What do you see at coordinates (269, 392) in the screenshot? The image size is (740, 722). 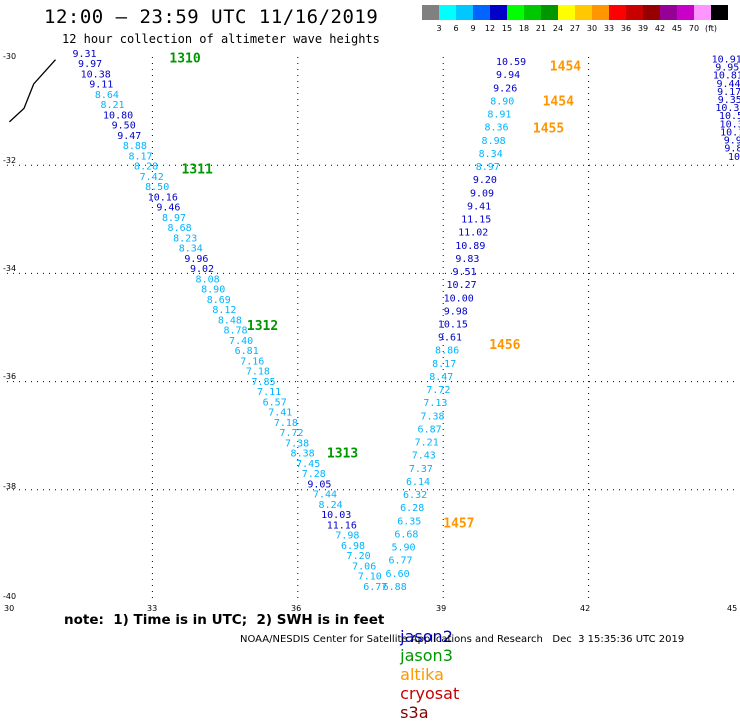 I see `swh-value: 7.11` at bounding box center [269, 392].